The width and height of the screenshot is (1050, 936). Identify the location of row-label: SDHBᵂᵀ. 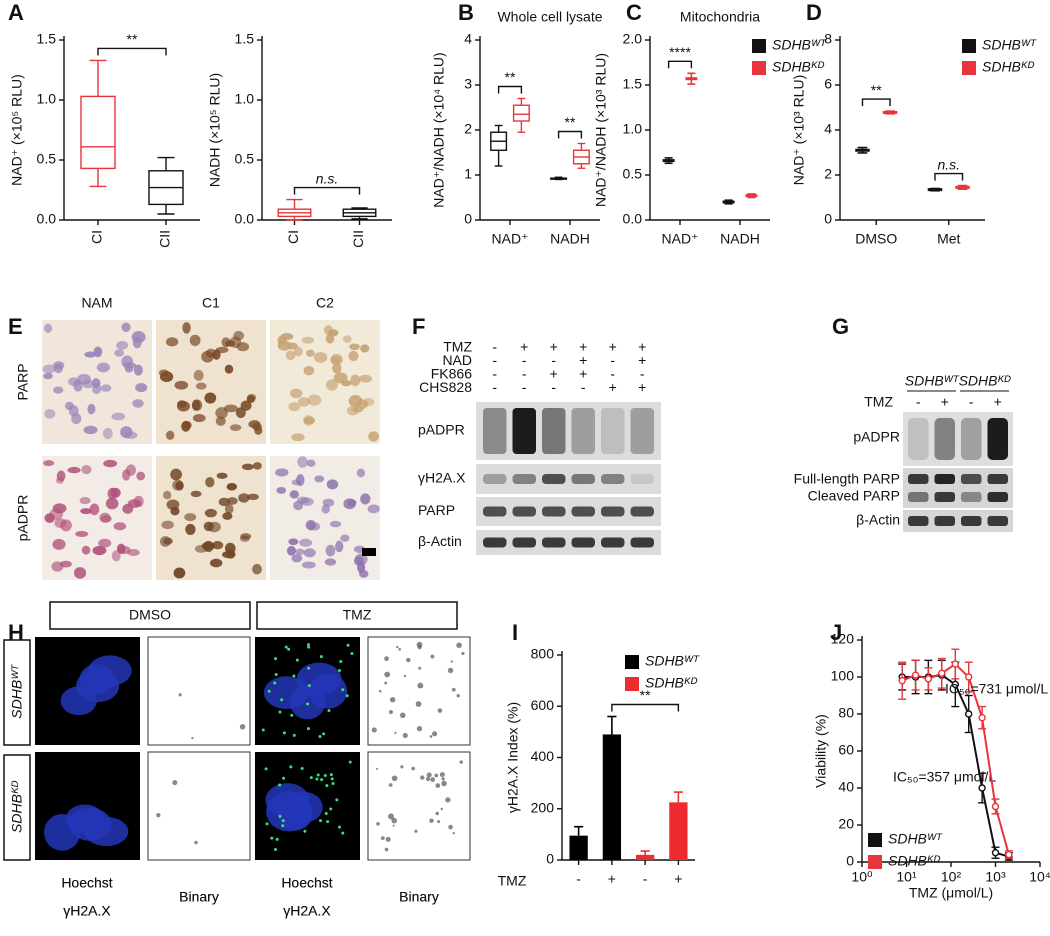
(17, 691).